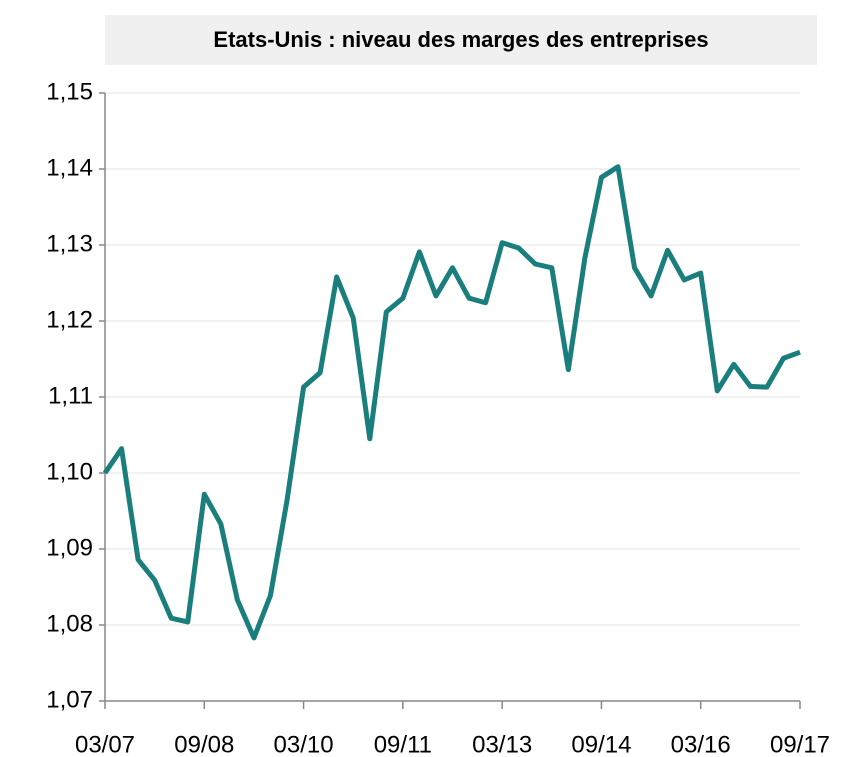 This screenshot has width=843, height=757. What do you see at coordinates (204, 744) in the screenshot?
I see `x-tick-label: 09/08` at bounding box center [204, 744].